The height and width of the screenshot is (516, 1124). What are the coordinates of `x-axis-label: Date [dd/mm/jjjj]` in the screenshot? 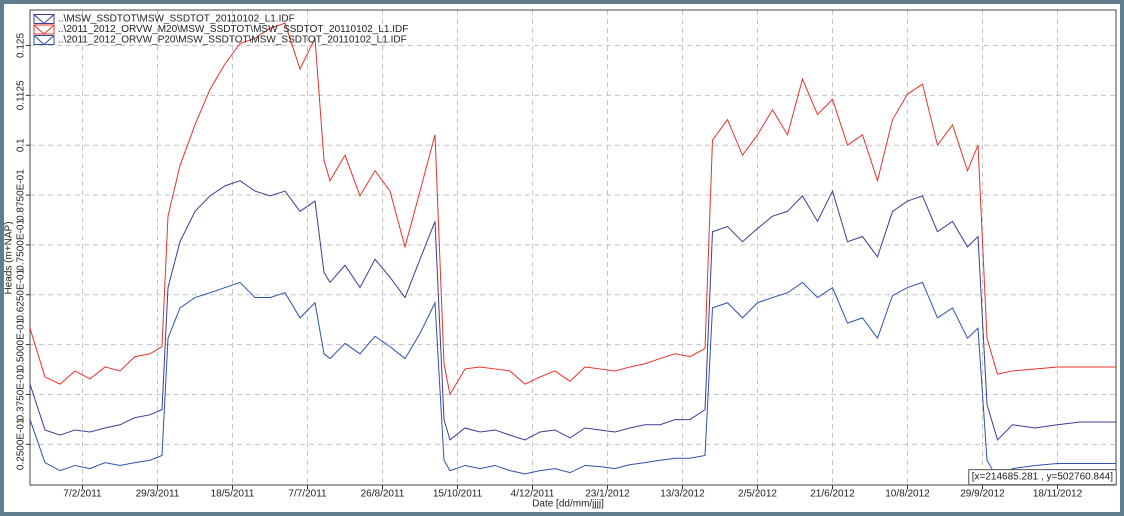 It's located at (568, 504).